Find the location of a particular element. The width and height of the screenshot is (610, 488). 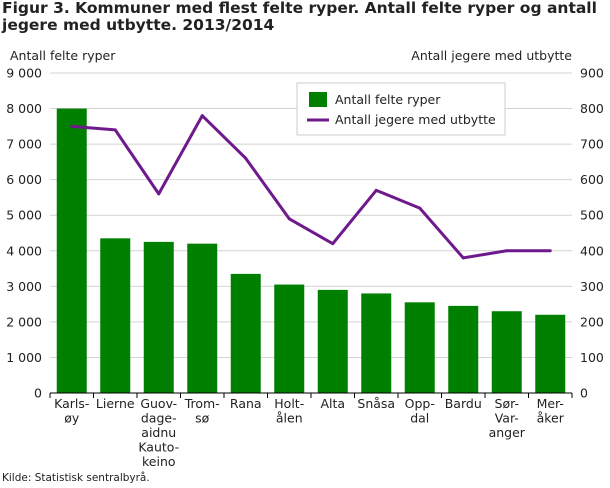

x-tick-label-line: Mer- is located at coordinates (550, 403).